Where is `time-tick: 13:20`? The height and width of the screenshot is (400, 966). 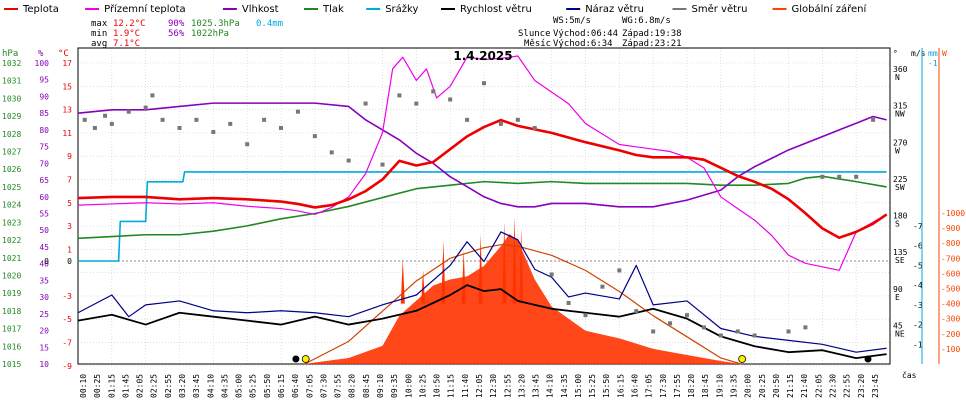 time-tick: 13:20 is located at coordinates (521, 386).